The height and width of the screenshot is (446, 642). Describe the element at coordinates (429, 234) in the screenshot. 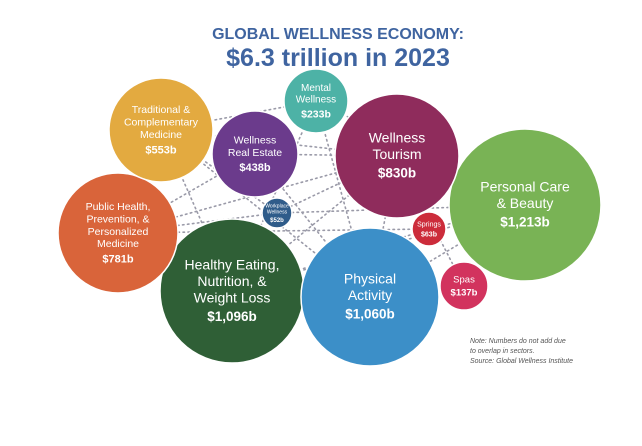

I see `bubble-value: $63b` at that location.